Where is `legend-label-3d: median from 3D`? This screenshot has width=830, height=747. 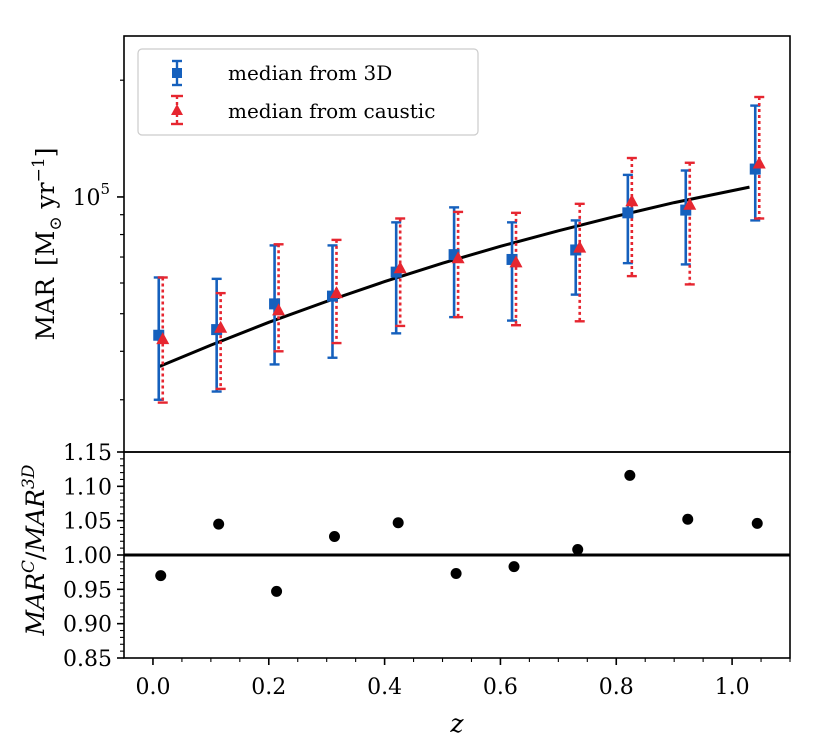
legend-label-3d: median from 3D is located at coordinates (310, 73).